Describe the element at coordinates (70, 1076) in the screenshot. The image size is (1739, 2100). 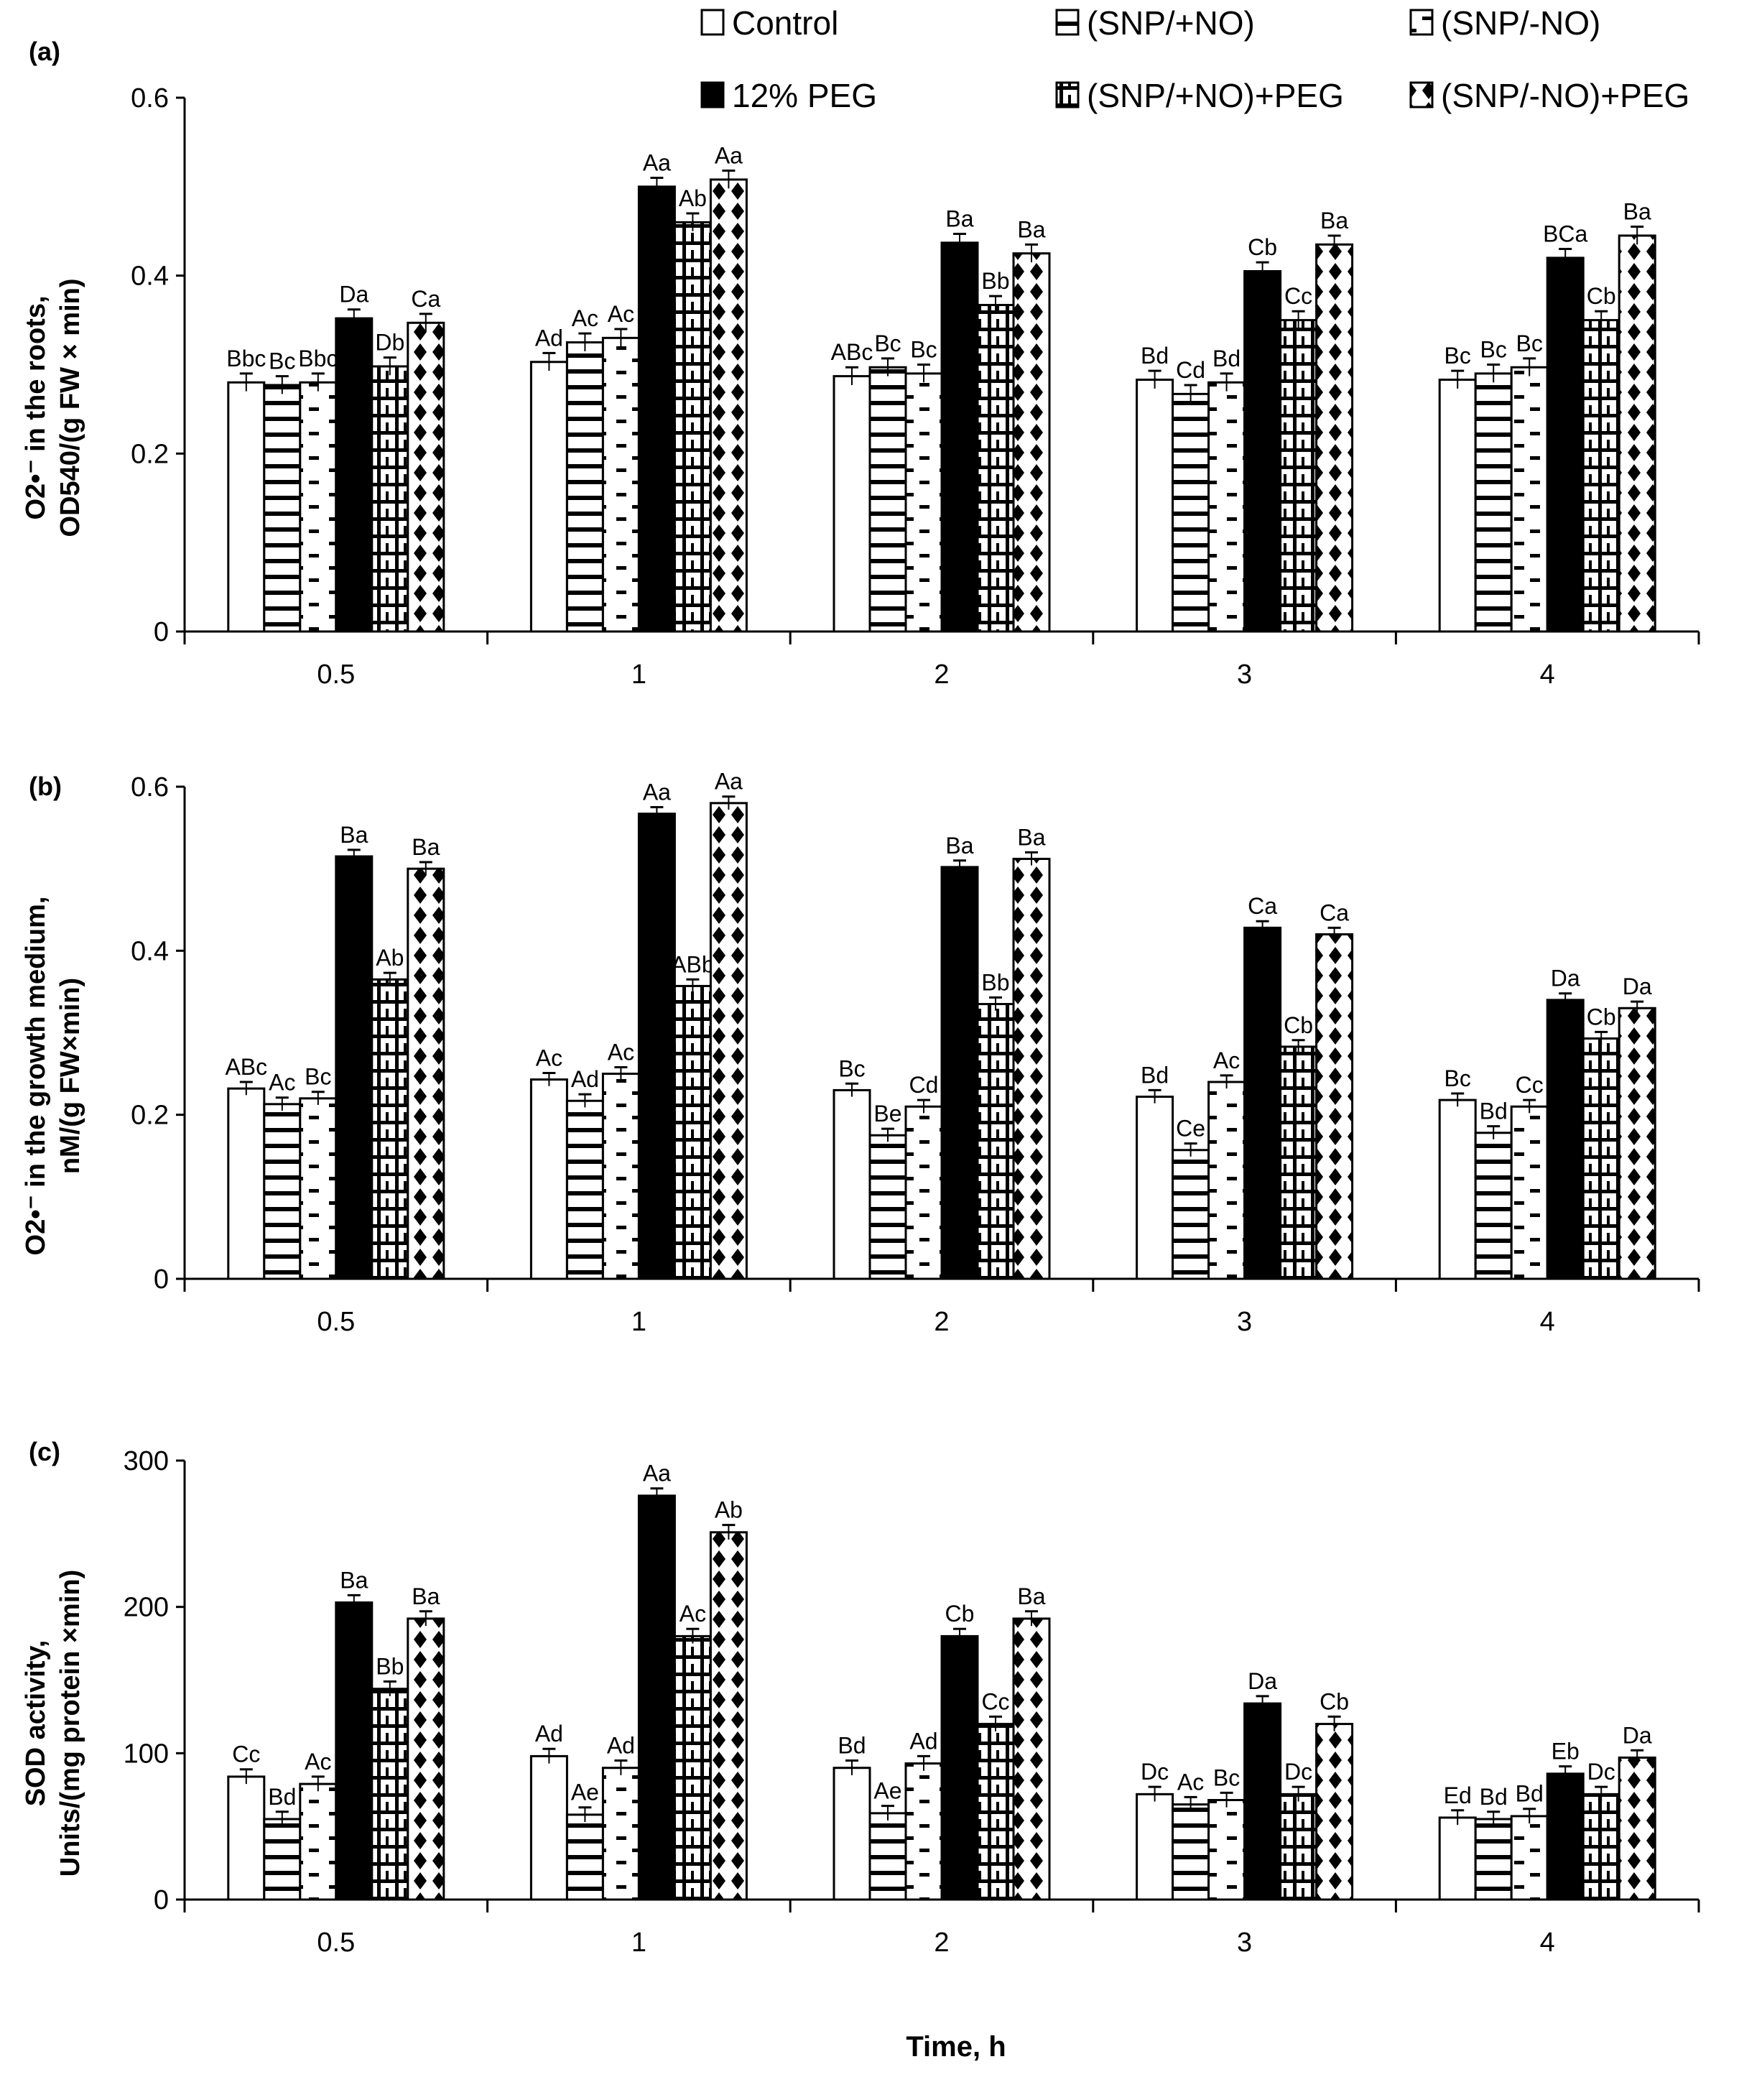
I see `y-axis-label: nM/(g FW×min)` at that location.